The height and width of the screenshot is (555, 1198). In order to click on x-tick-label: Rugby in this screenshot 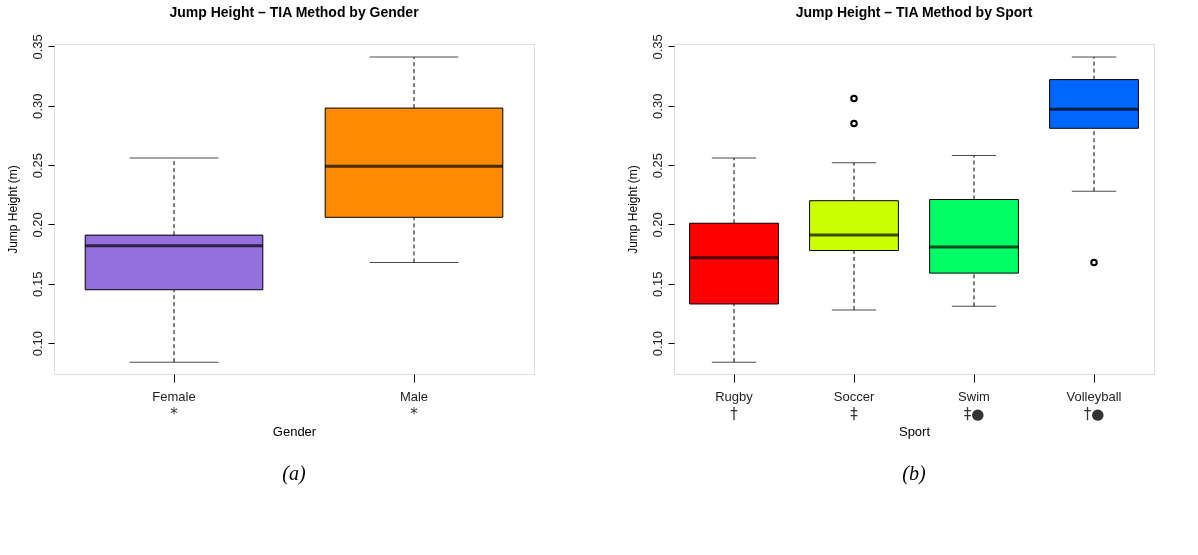, I will do `click(734, 396)`.